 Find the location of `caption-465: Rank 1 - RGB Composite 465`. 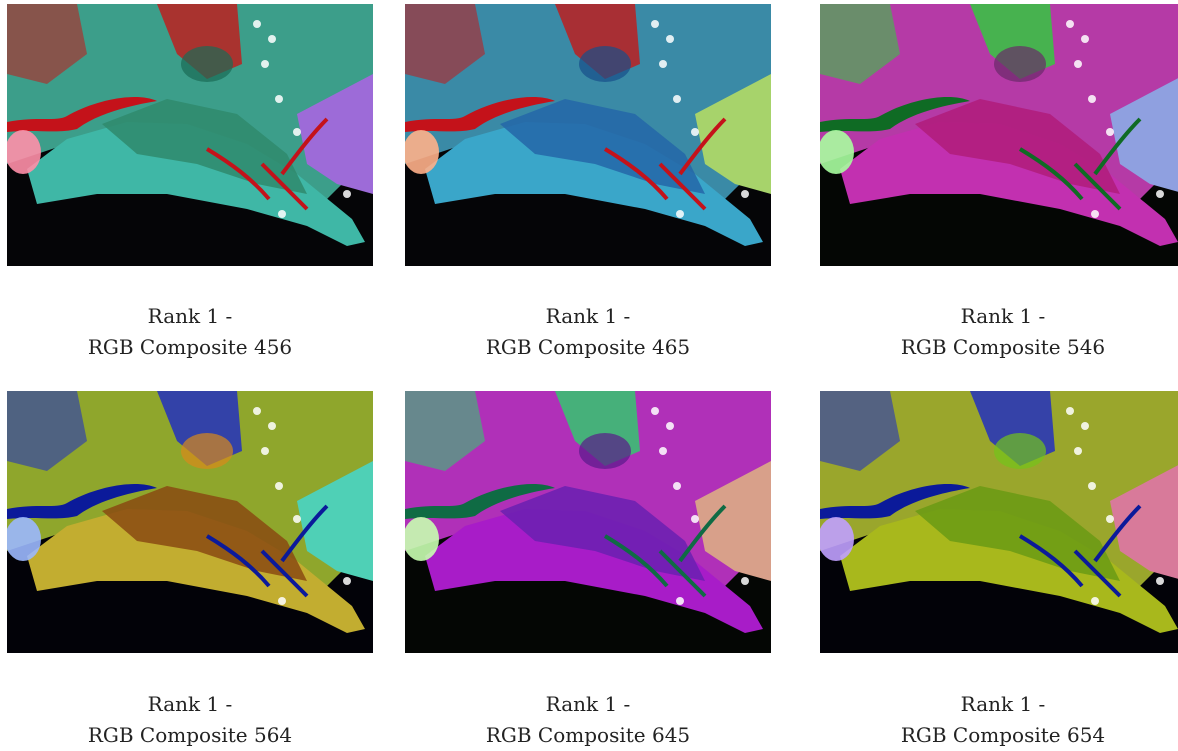

caption-465: Rank 1 - RGB Composite 465 is located at coordinates (588, 332).